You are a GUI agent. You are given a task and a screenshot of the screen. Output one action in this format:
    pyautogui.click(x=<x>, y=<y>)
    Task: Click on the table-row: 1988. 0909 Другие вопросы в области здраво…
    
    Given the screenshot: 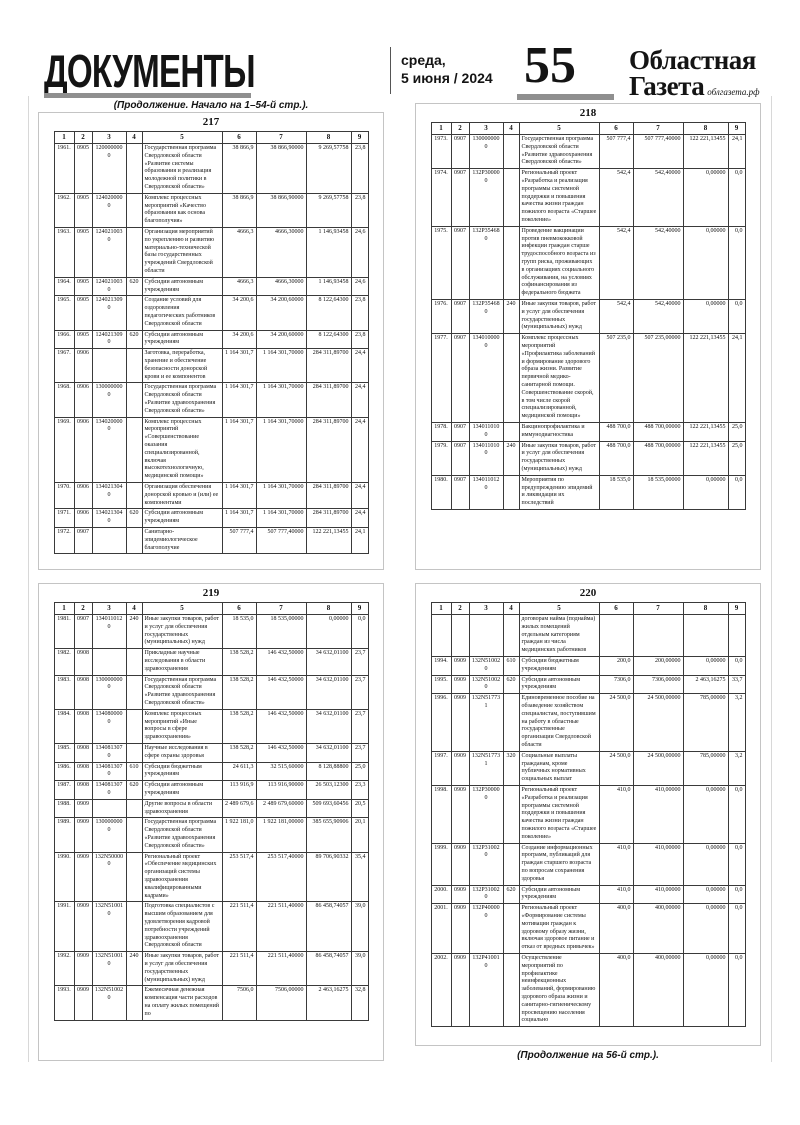 What is the action you would take?
    pyautogui.click(x=211, y=808)
    